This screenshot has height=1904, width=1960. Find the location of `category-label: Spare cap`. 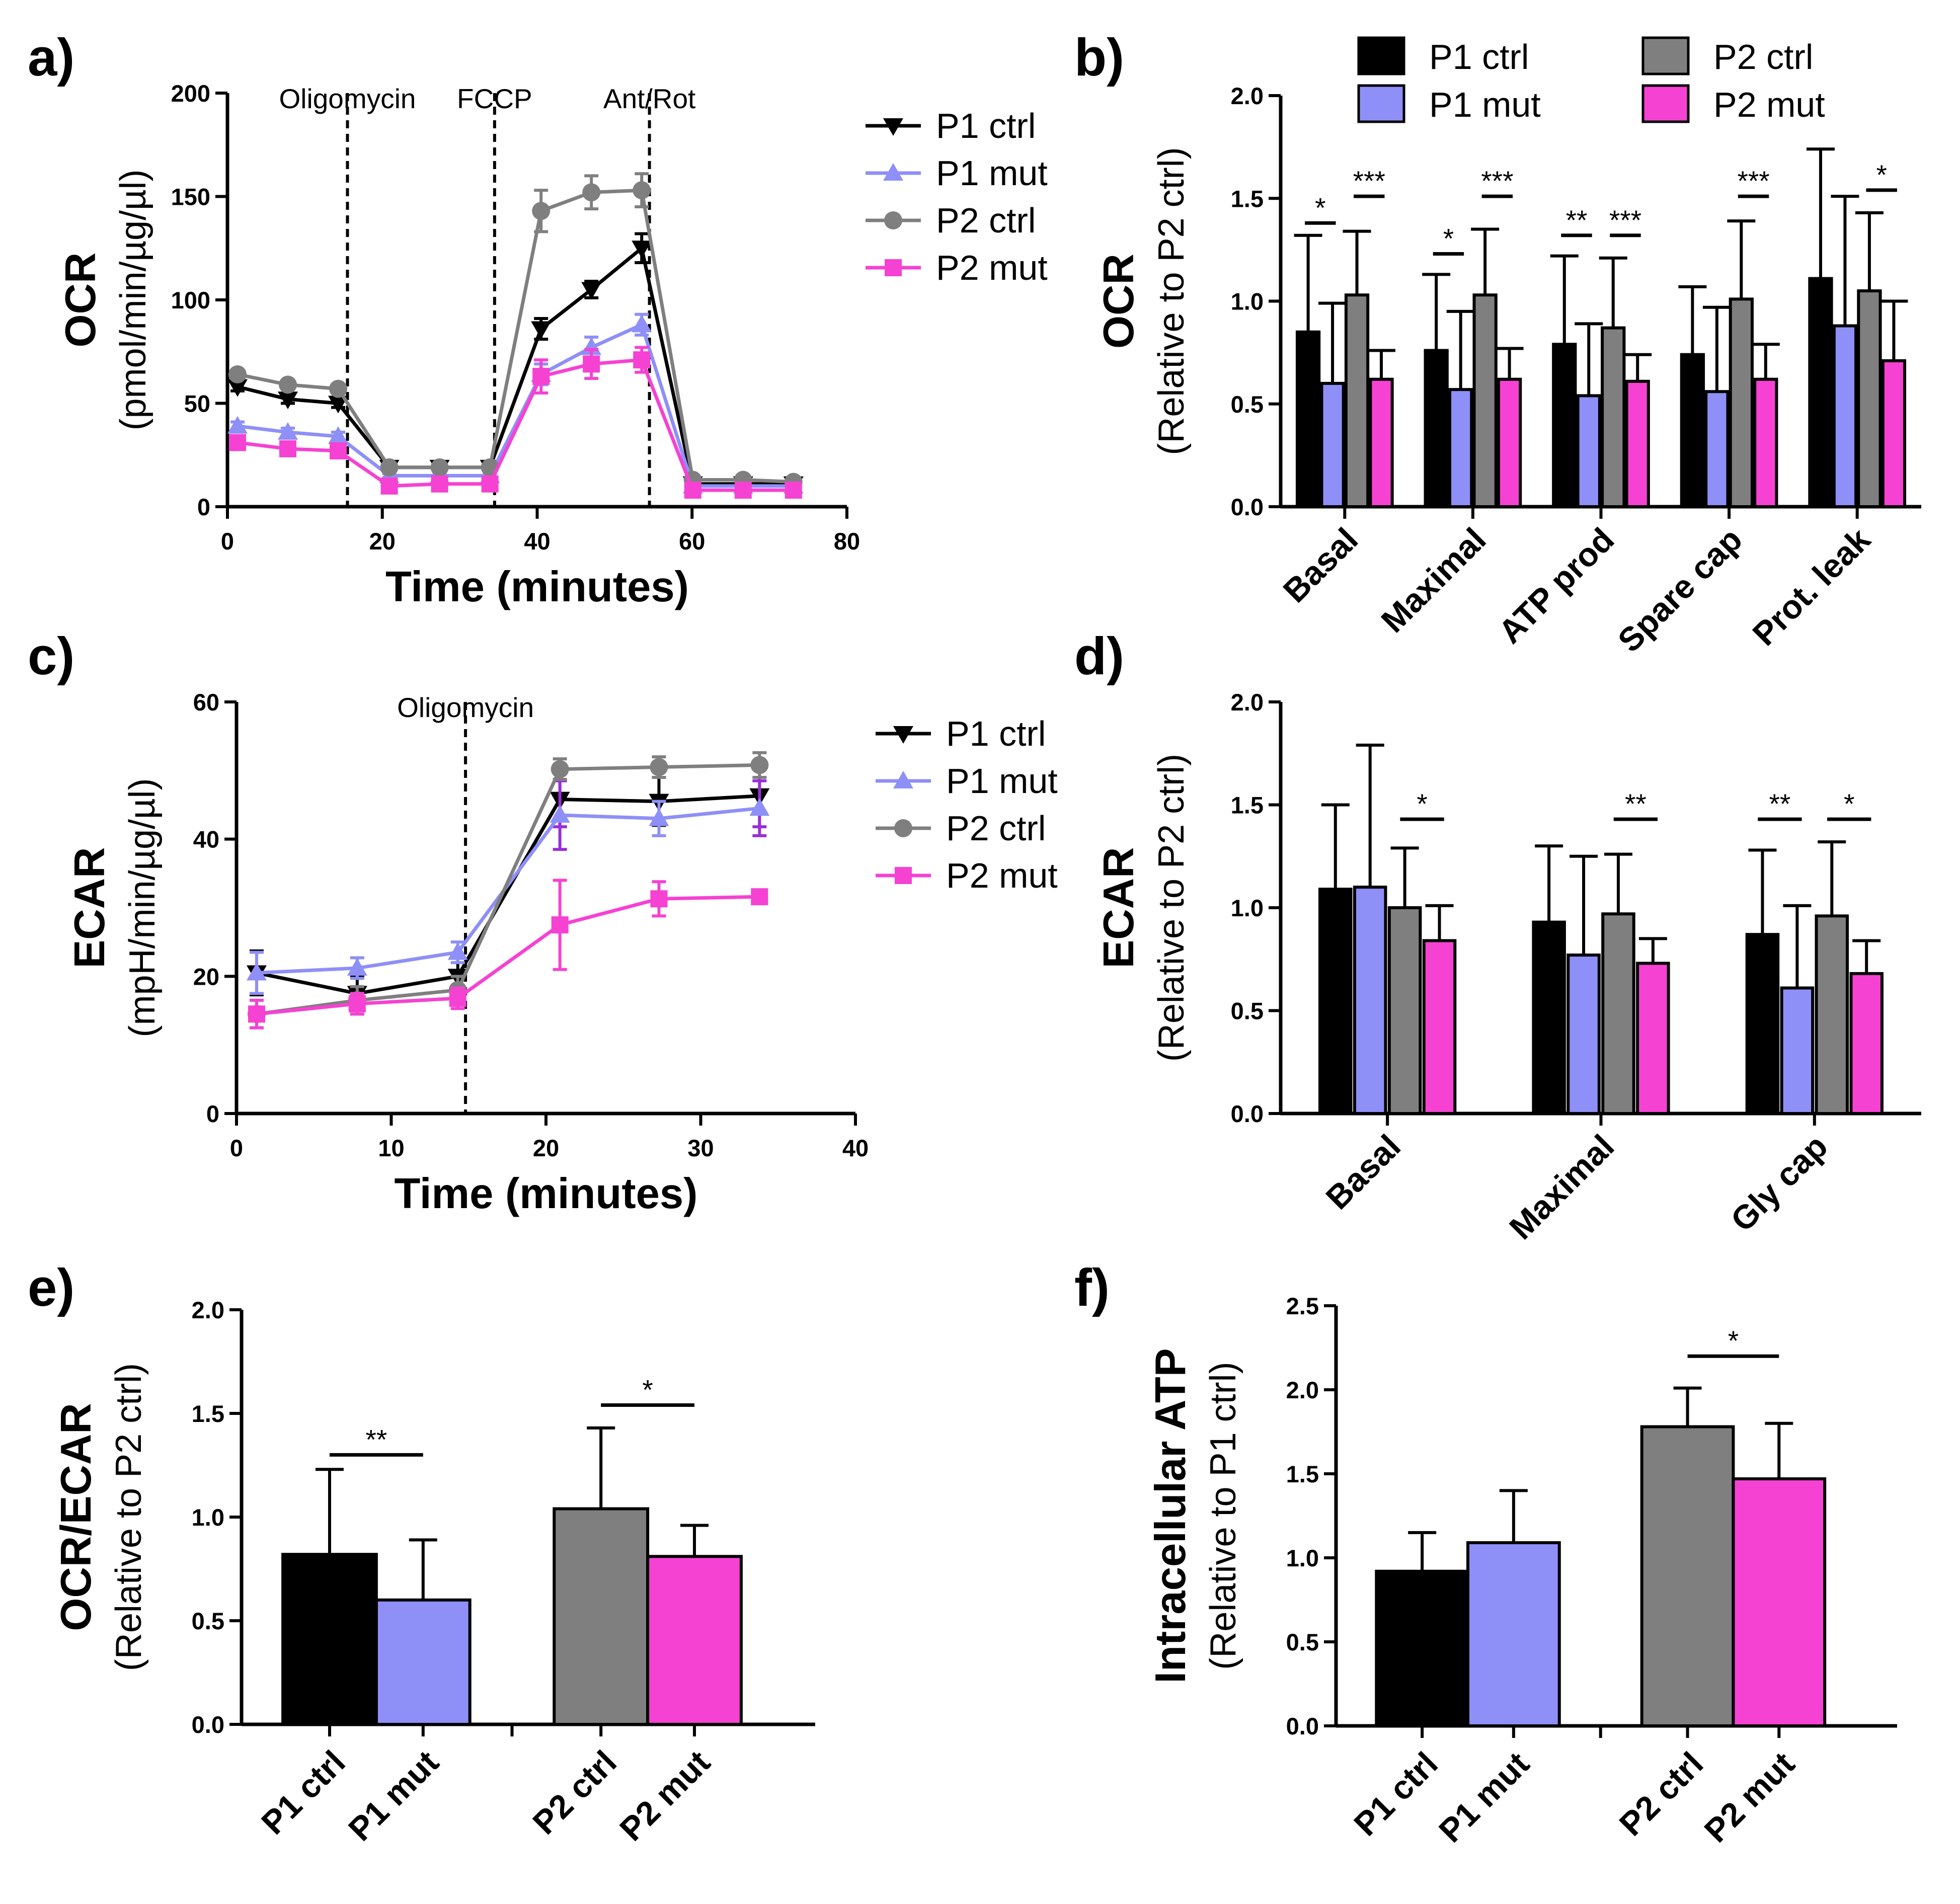

category-label: Spare cap is located at coordinates (1680, 590).